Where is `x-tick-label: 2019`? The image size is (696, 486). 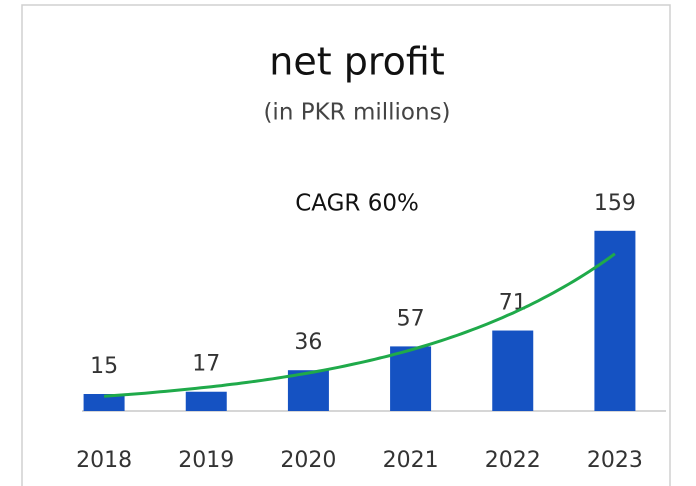
x-tick-label: 2019 is located at coordinates (206, 460).